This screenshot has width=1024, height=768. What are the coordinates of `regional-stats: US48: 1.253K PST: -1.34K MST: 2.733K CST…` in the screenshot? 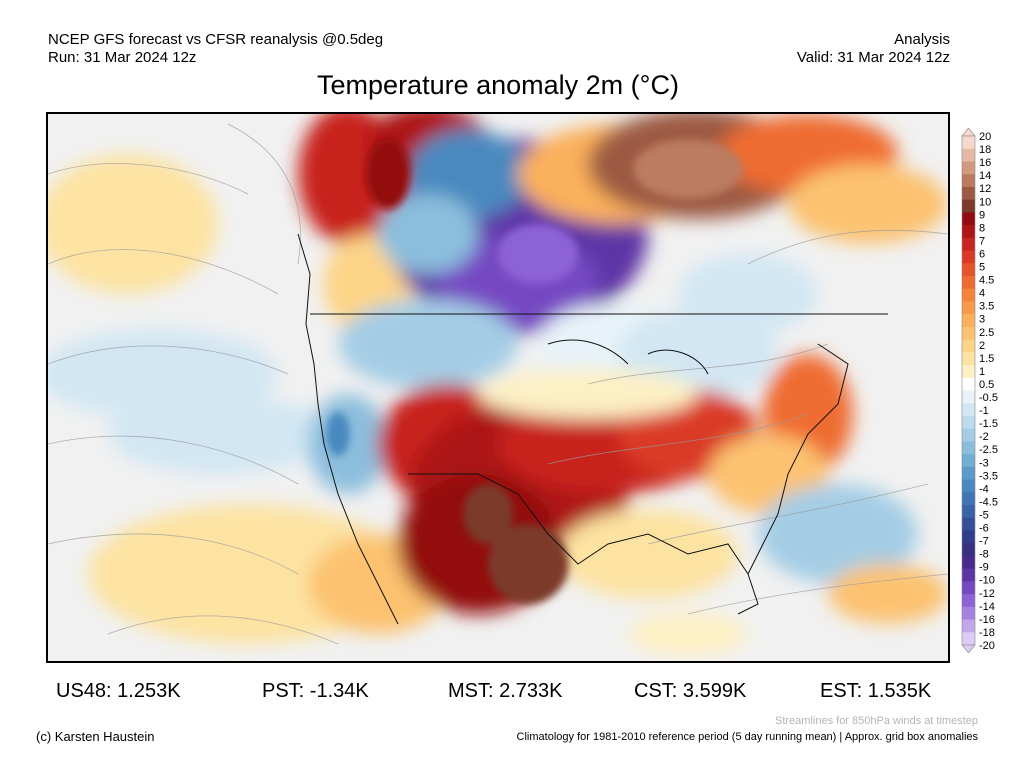 It's located at (512, 693).